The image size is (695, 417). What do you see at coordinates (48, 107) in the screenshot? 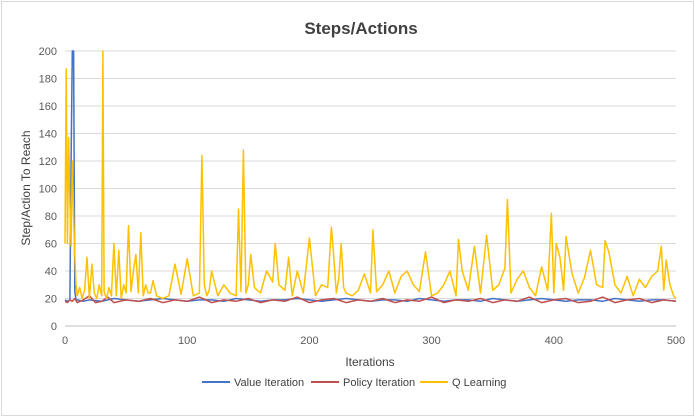
I see `y-tick-label: 160` at bounding box center [48, 107].